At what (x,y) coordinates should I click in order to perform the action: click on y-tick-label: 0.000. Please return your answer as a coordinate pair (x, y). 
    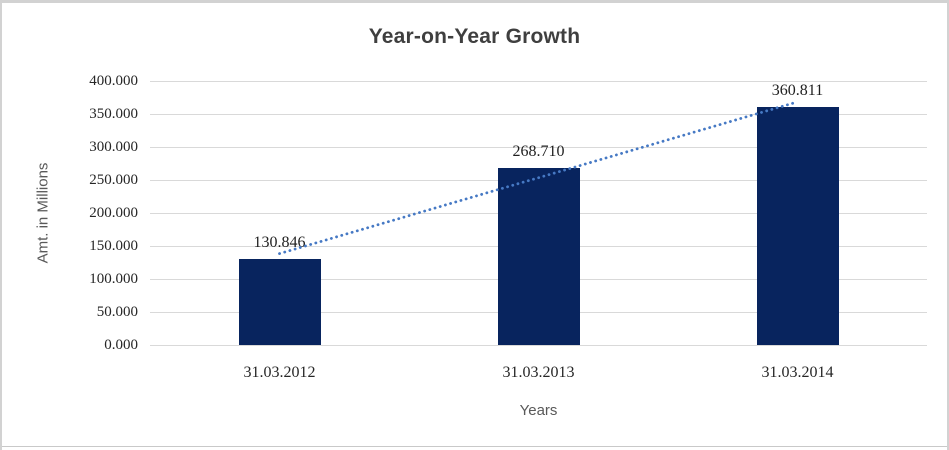
    Looking at the image, I should click on (121, 345).